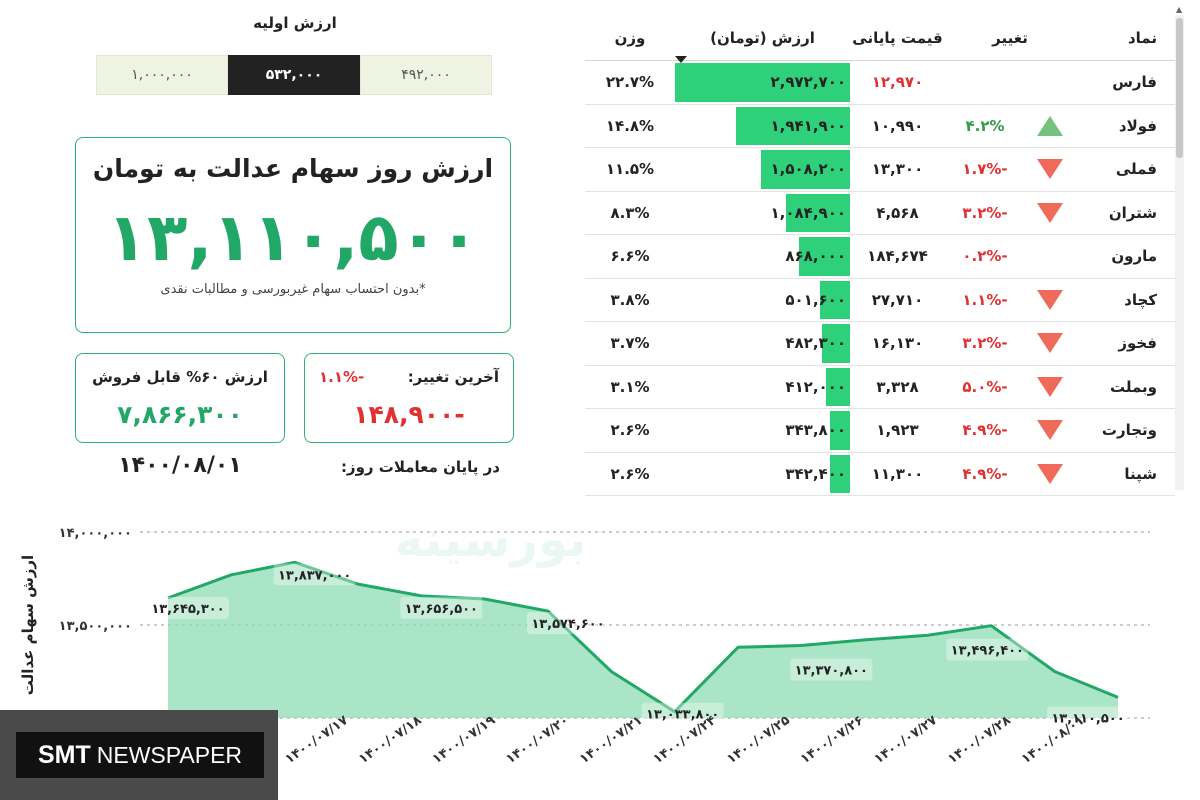 Image resolution: width=1200 pixels, height=800 pixels. I want to click on table-row: شتران -۳.۲% ۴,۵۶۸ ۱,۰۸۴,۹۰۰ ۸.۳%, so click(880, 213).